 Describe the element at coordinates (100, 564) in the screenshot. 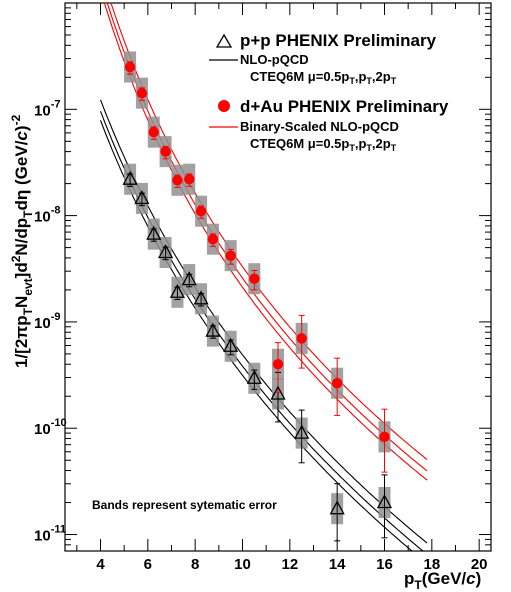

I see `x-tick-label: 4` at that location.